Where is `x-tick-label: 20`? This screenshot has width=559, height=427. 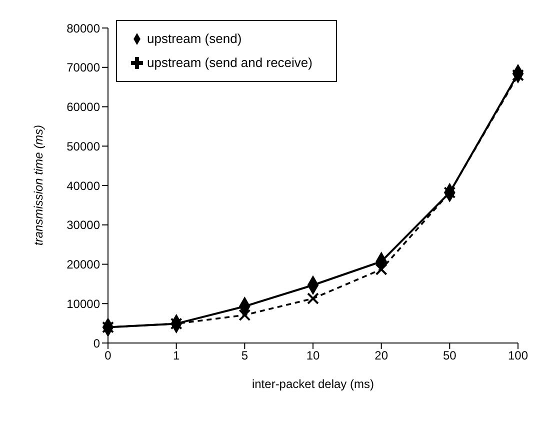
x-tick-label: 20 is located at coordinates (381, 355).